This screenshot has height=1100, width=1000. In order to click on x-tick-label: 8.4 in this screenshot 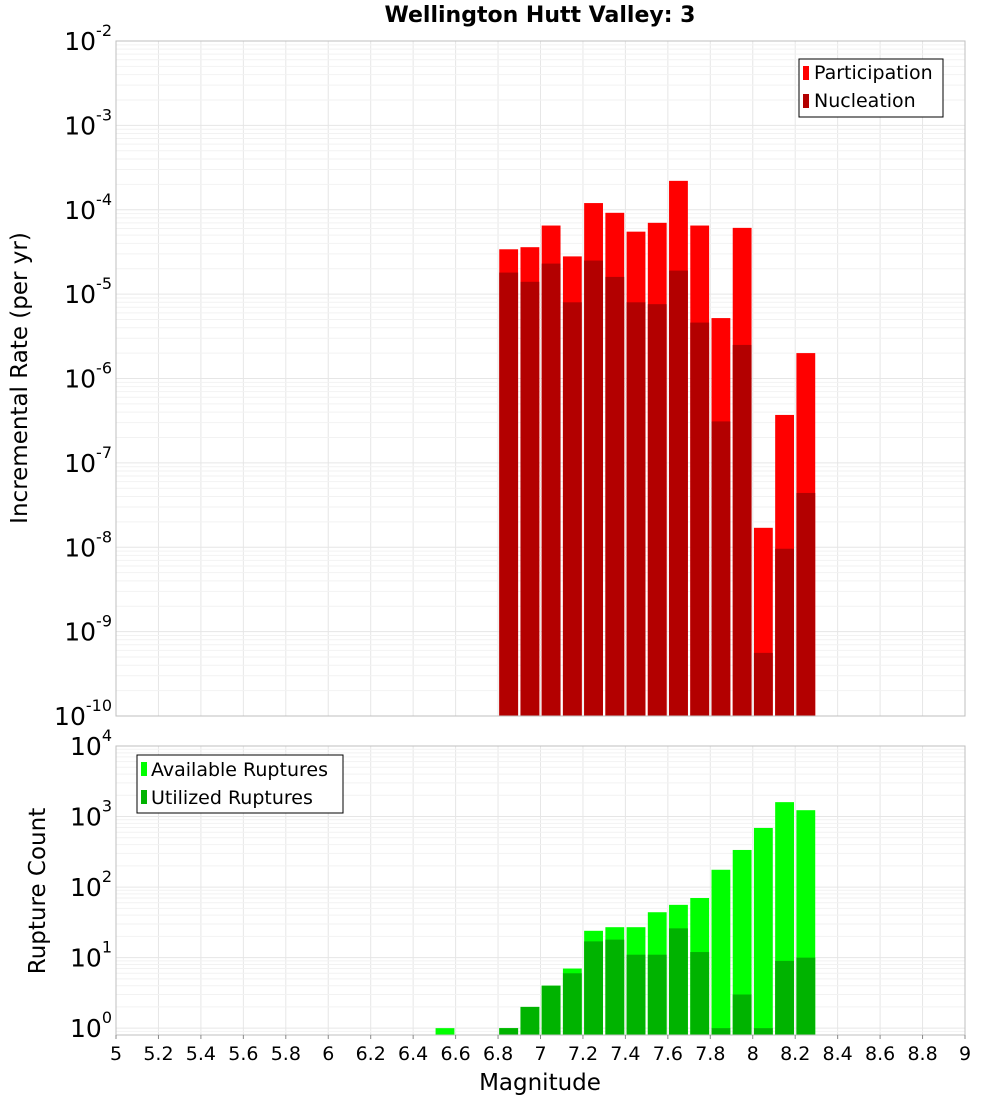, I will do `click(838, 1054)`.